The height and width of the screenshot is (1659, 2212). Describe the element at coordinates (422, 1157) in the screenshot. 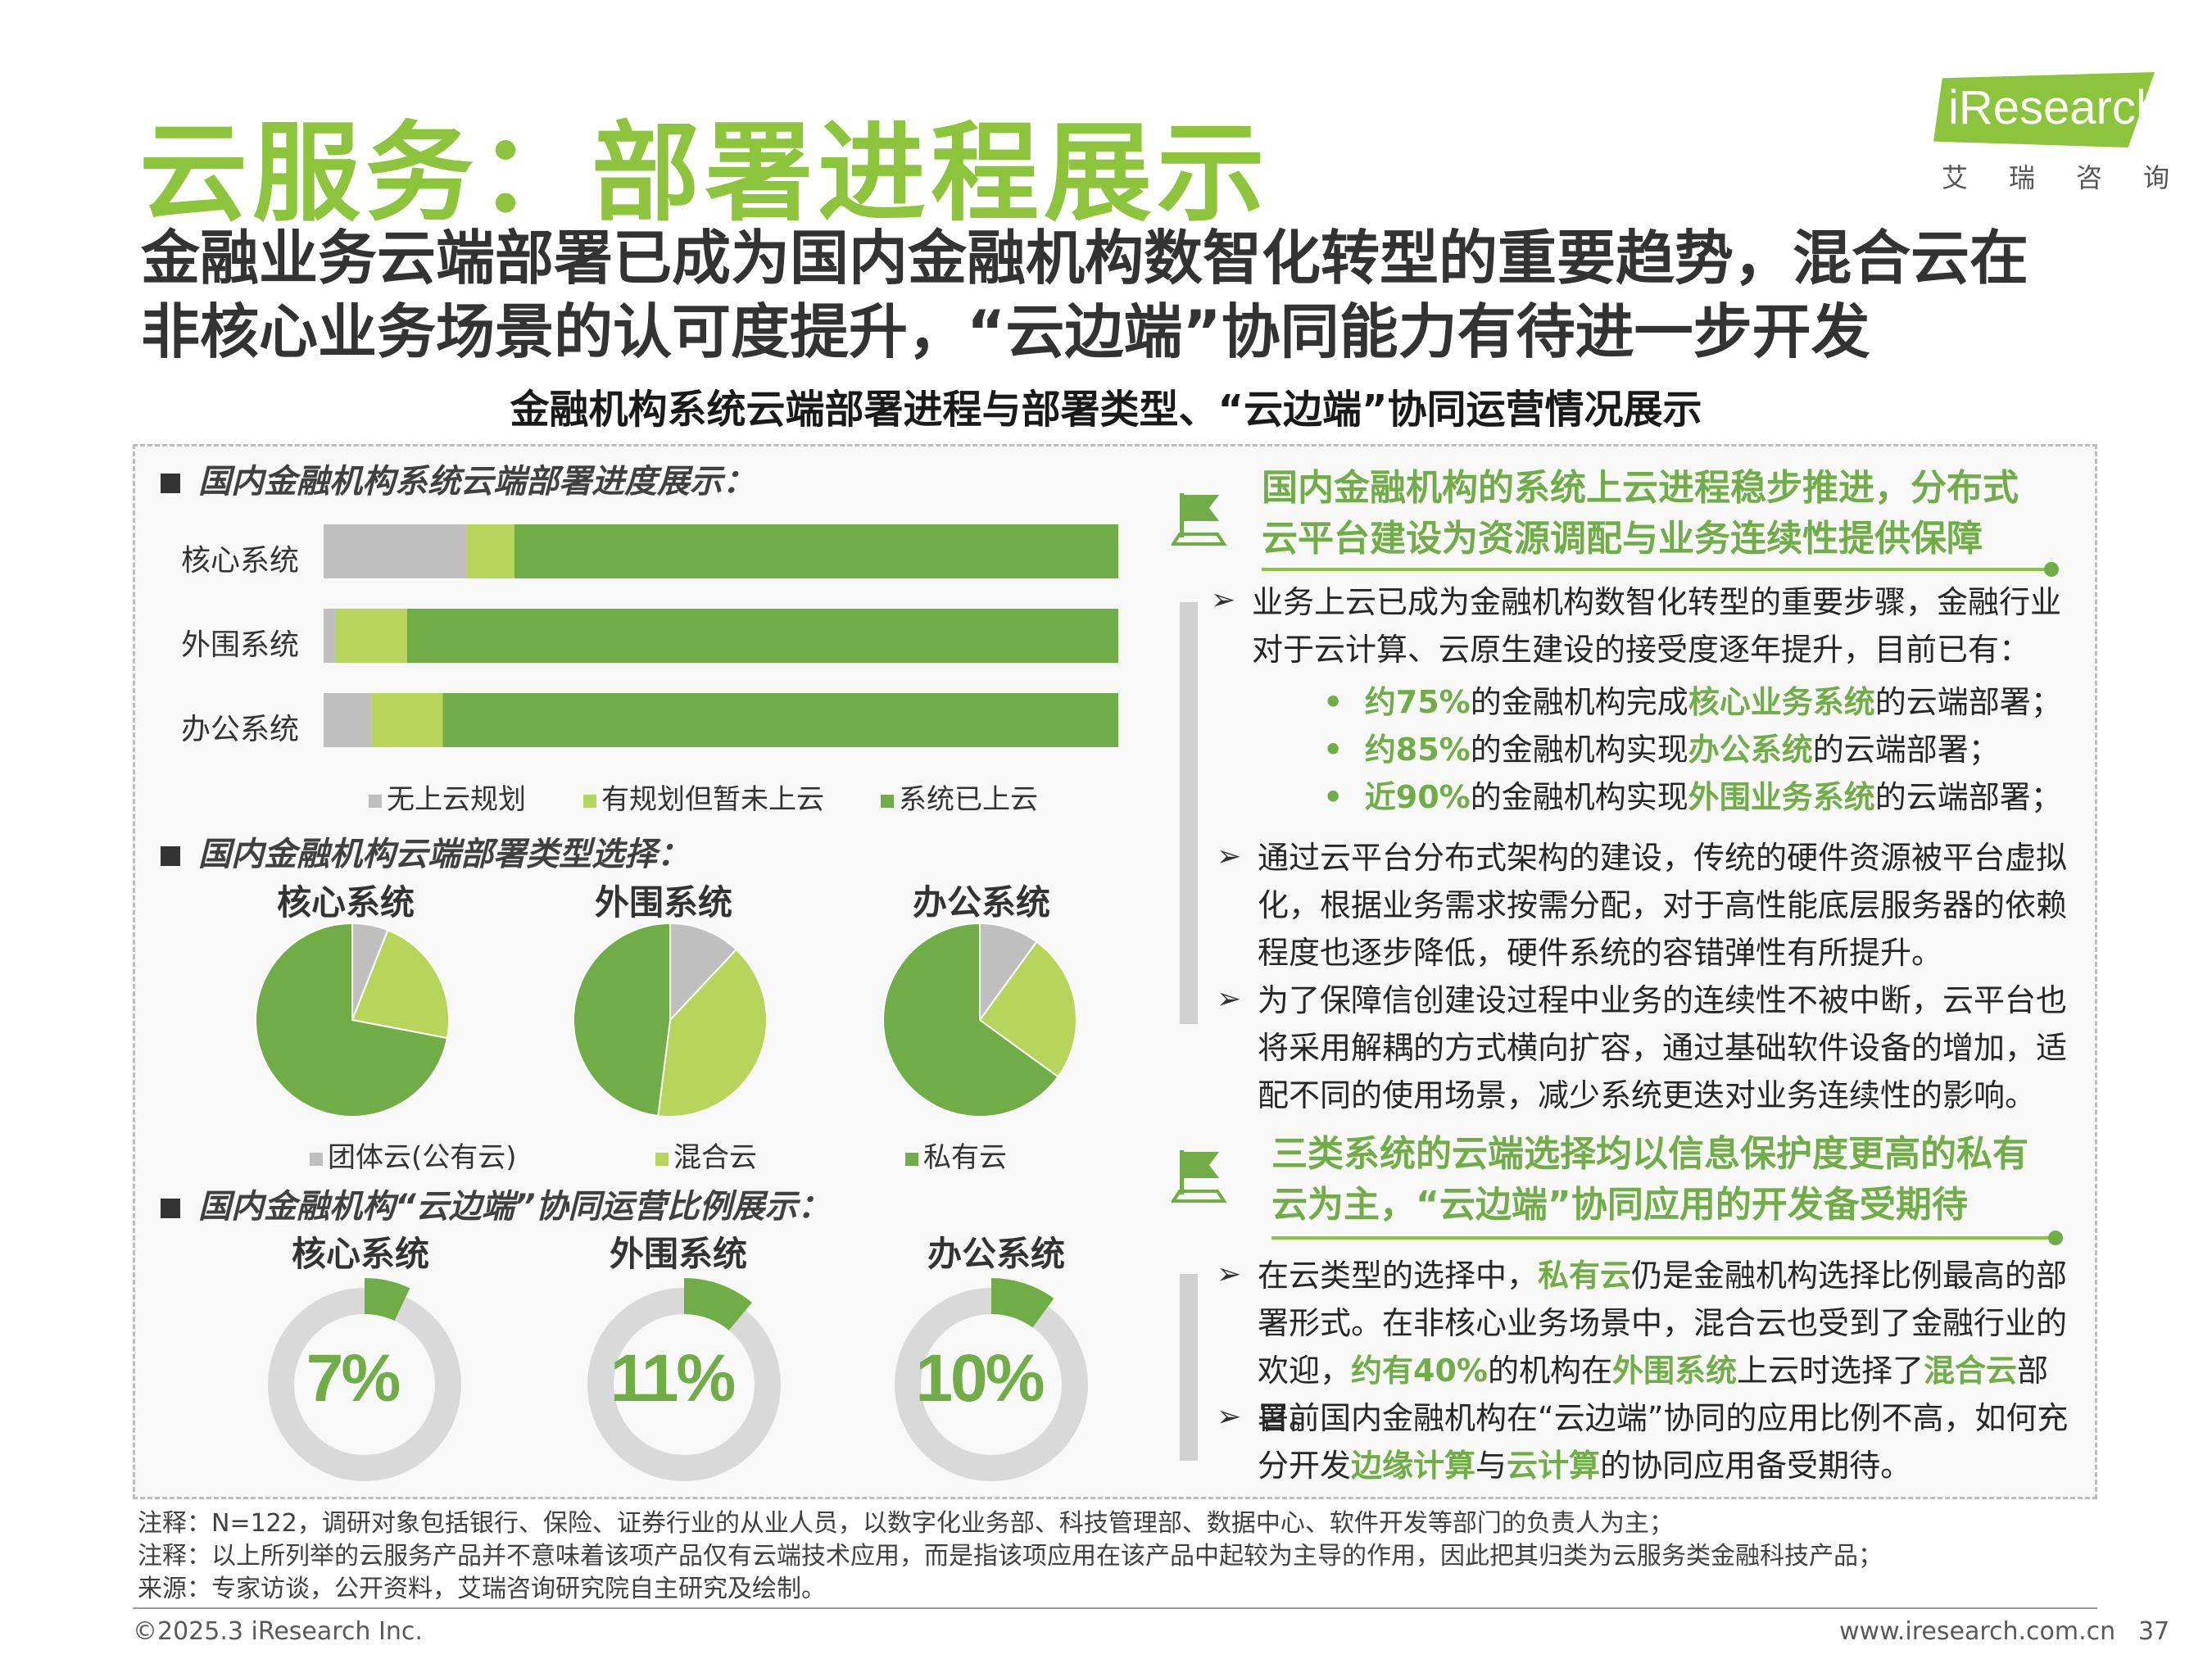

I see `legend-label: 团体云(公有云)` at that location.